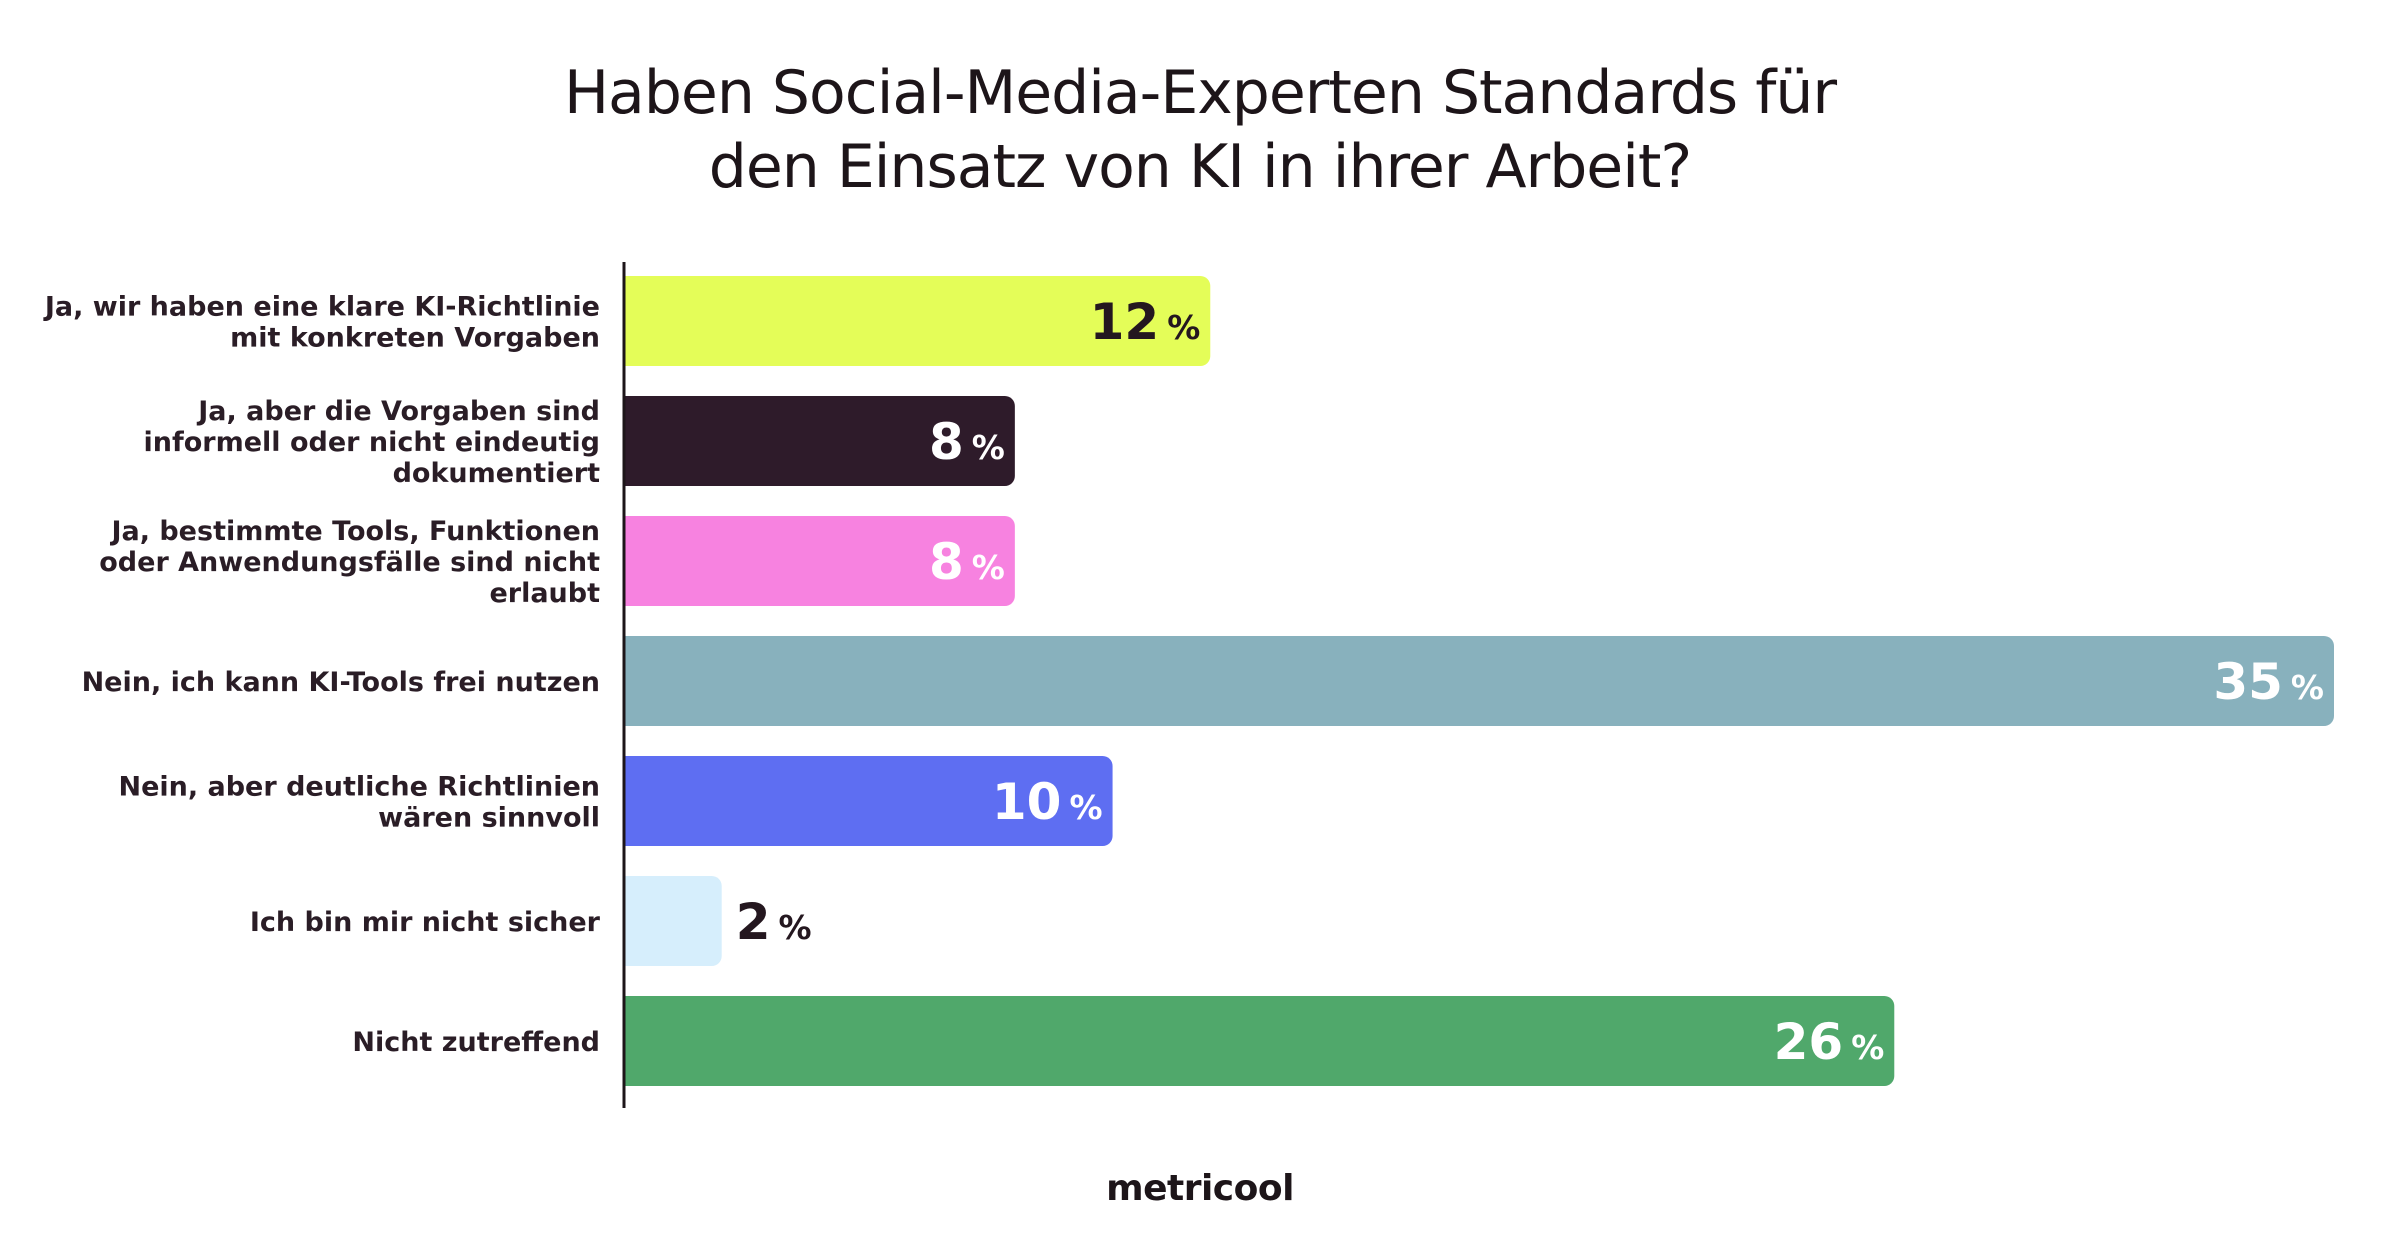  Describe the element at coordinates (774, 922) in the screenshot. I see `value-label-6: 2%` at that location.